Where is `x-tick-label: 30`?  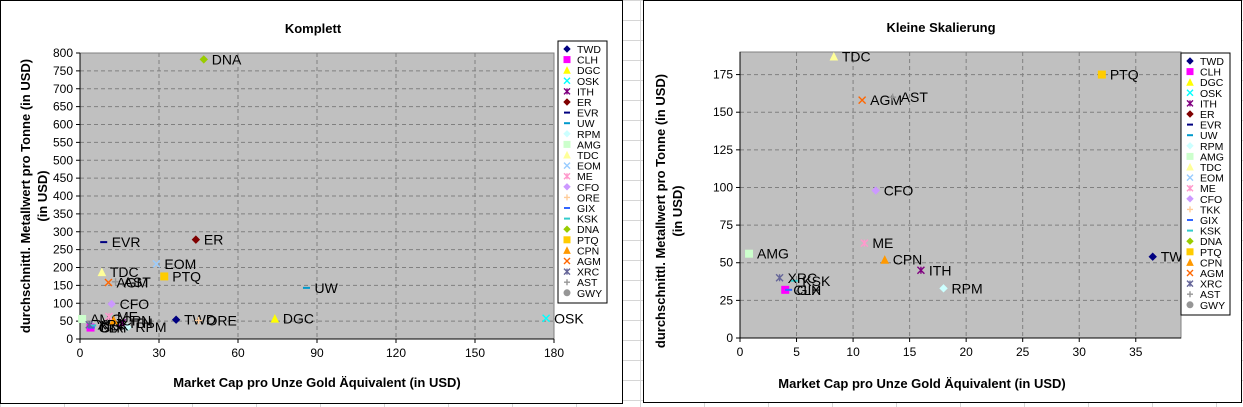
x-tick-label: 30 is located at coordinates (1080, 352).